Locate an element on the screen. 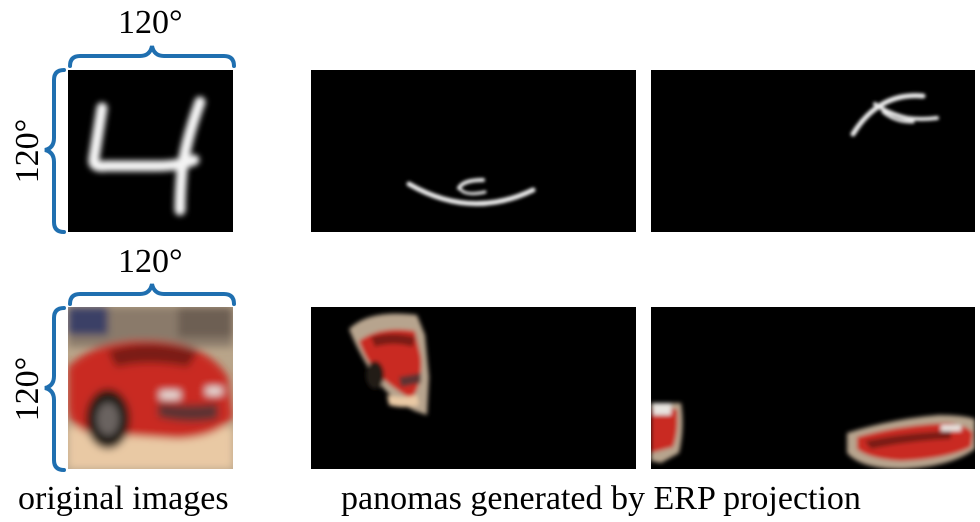 This screenshot has width=980, height=522. top-width-bracket is located at coordinates (152, 56).